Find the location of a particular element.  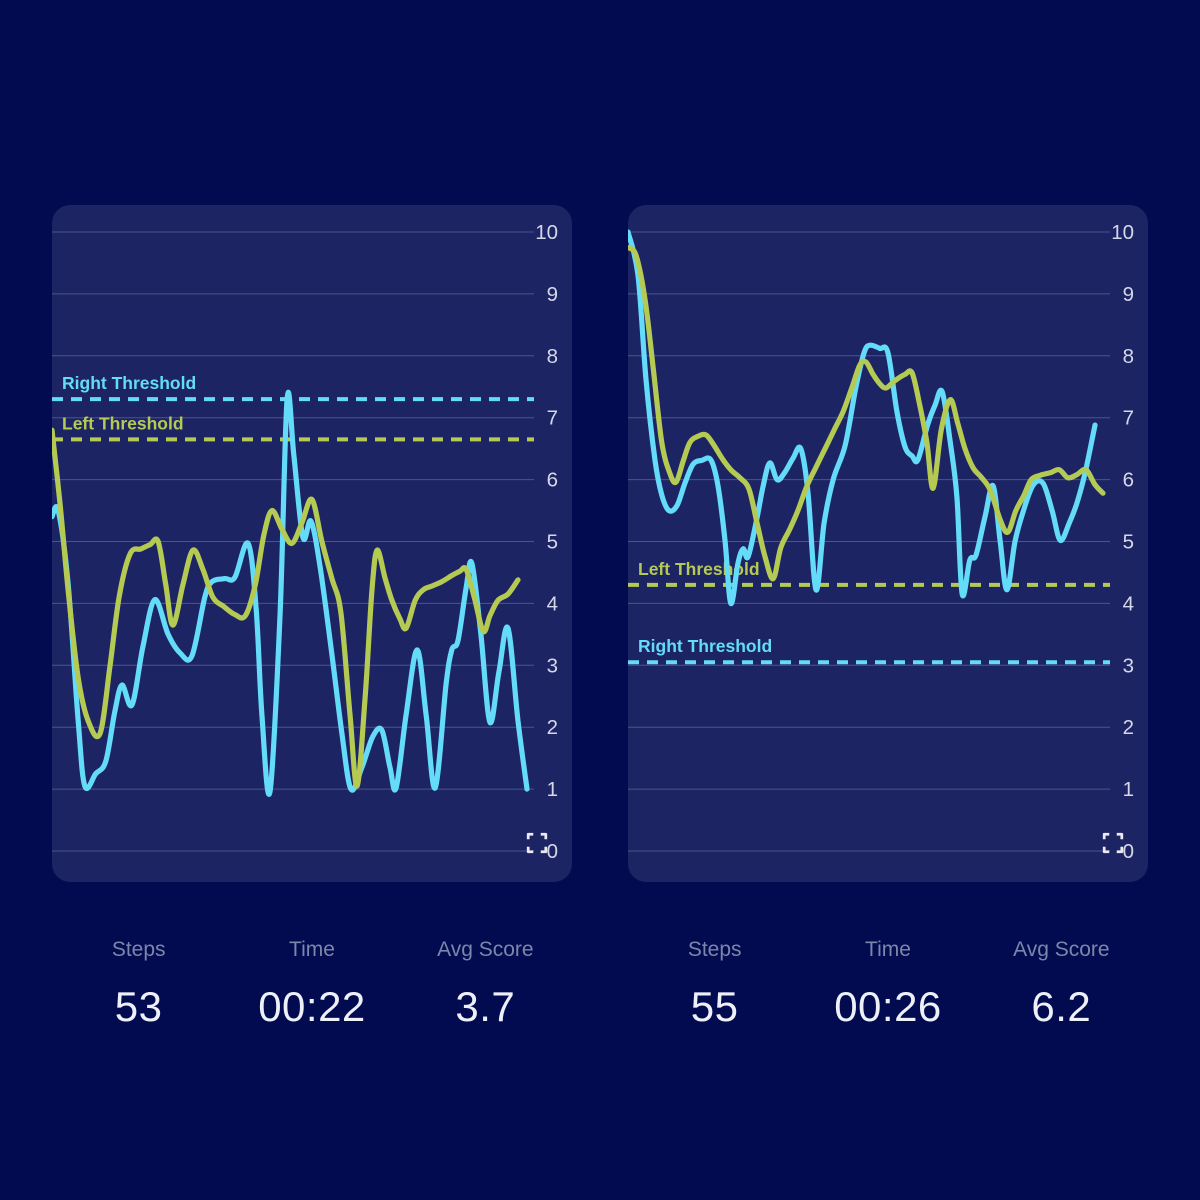

stat-value: 55 is located at coordinates (714, 1006).